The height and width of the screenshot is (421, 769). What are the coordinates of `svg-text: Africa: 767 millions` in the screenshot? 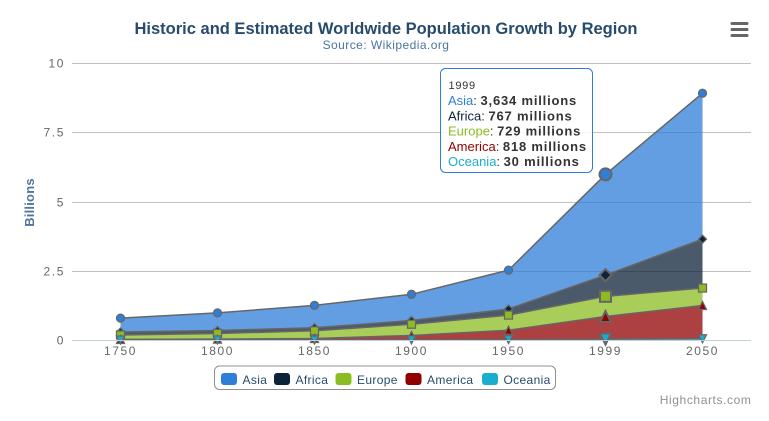 It's located at (510, 115).